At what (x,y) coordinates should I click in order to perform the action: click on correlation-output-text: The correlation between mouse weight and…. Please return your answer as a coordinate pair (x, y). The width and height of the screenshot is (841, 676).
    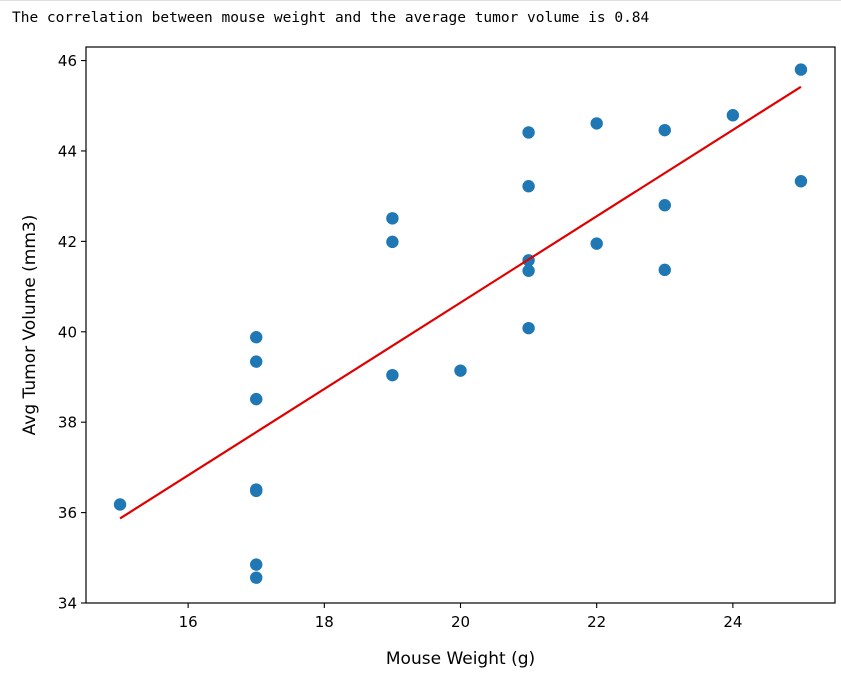
    Looking at the image, I should click on (331, 18).